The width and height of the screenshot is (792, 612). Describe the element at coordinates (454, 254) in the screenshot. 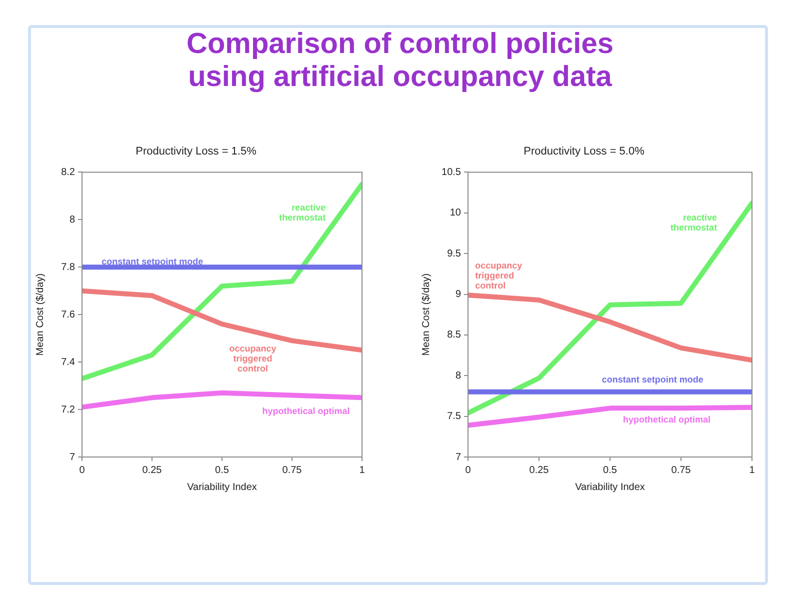

I see `y-tick-label: 9.5` at that location.